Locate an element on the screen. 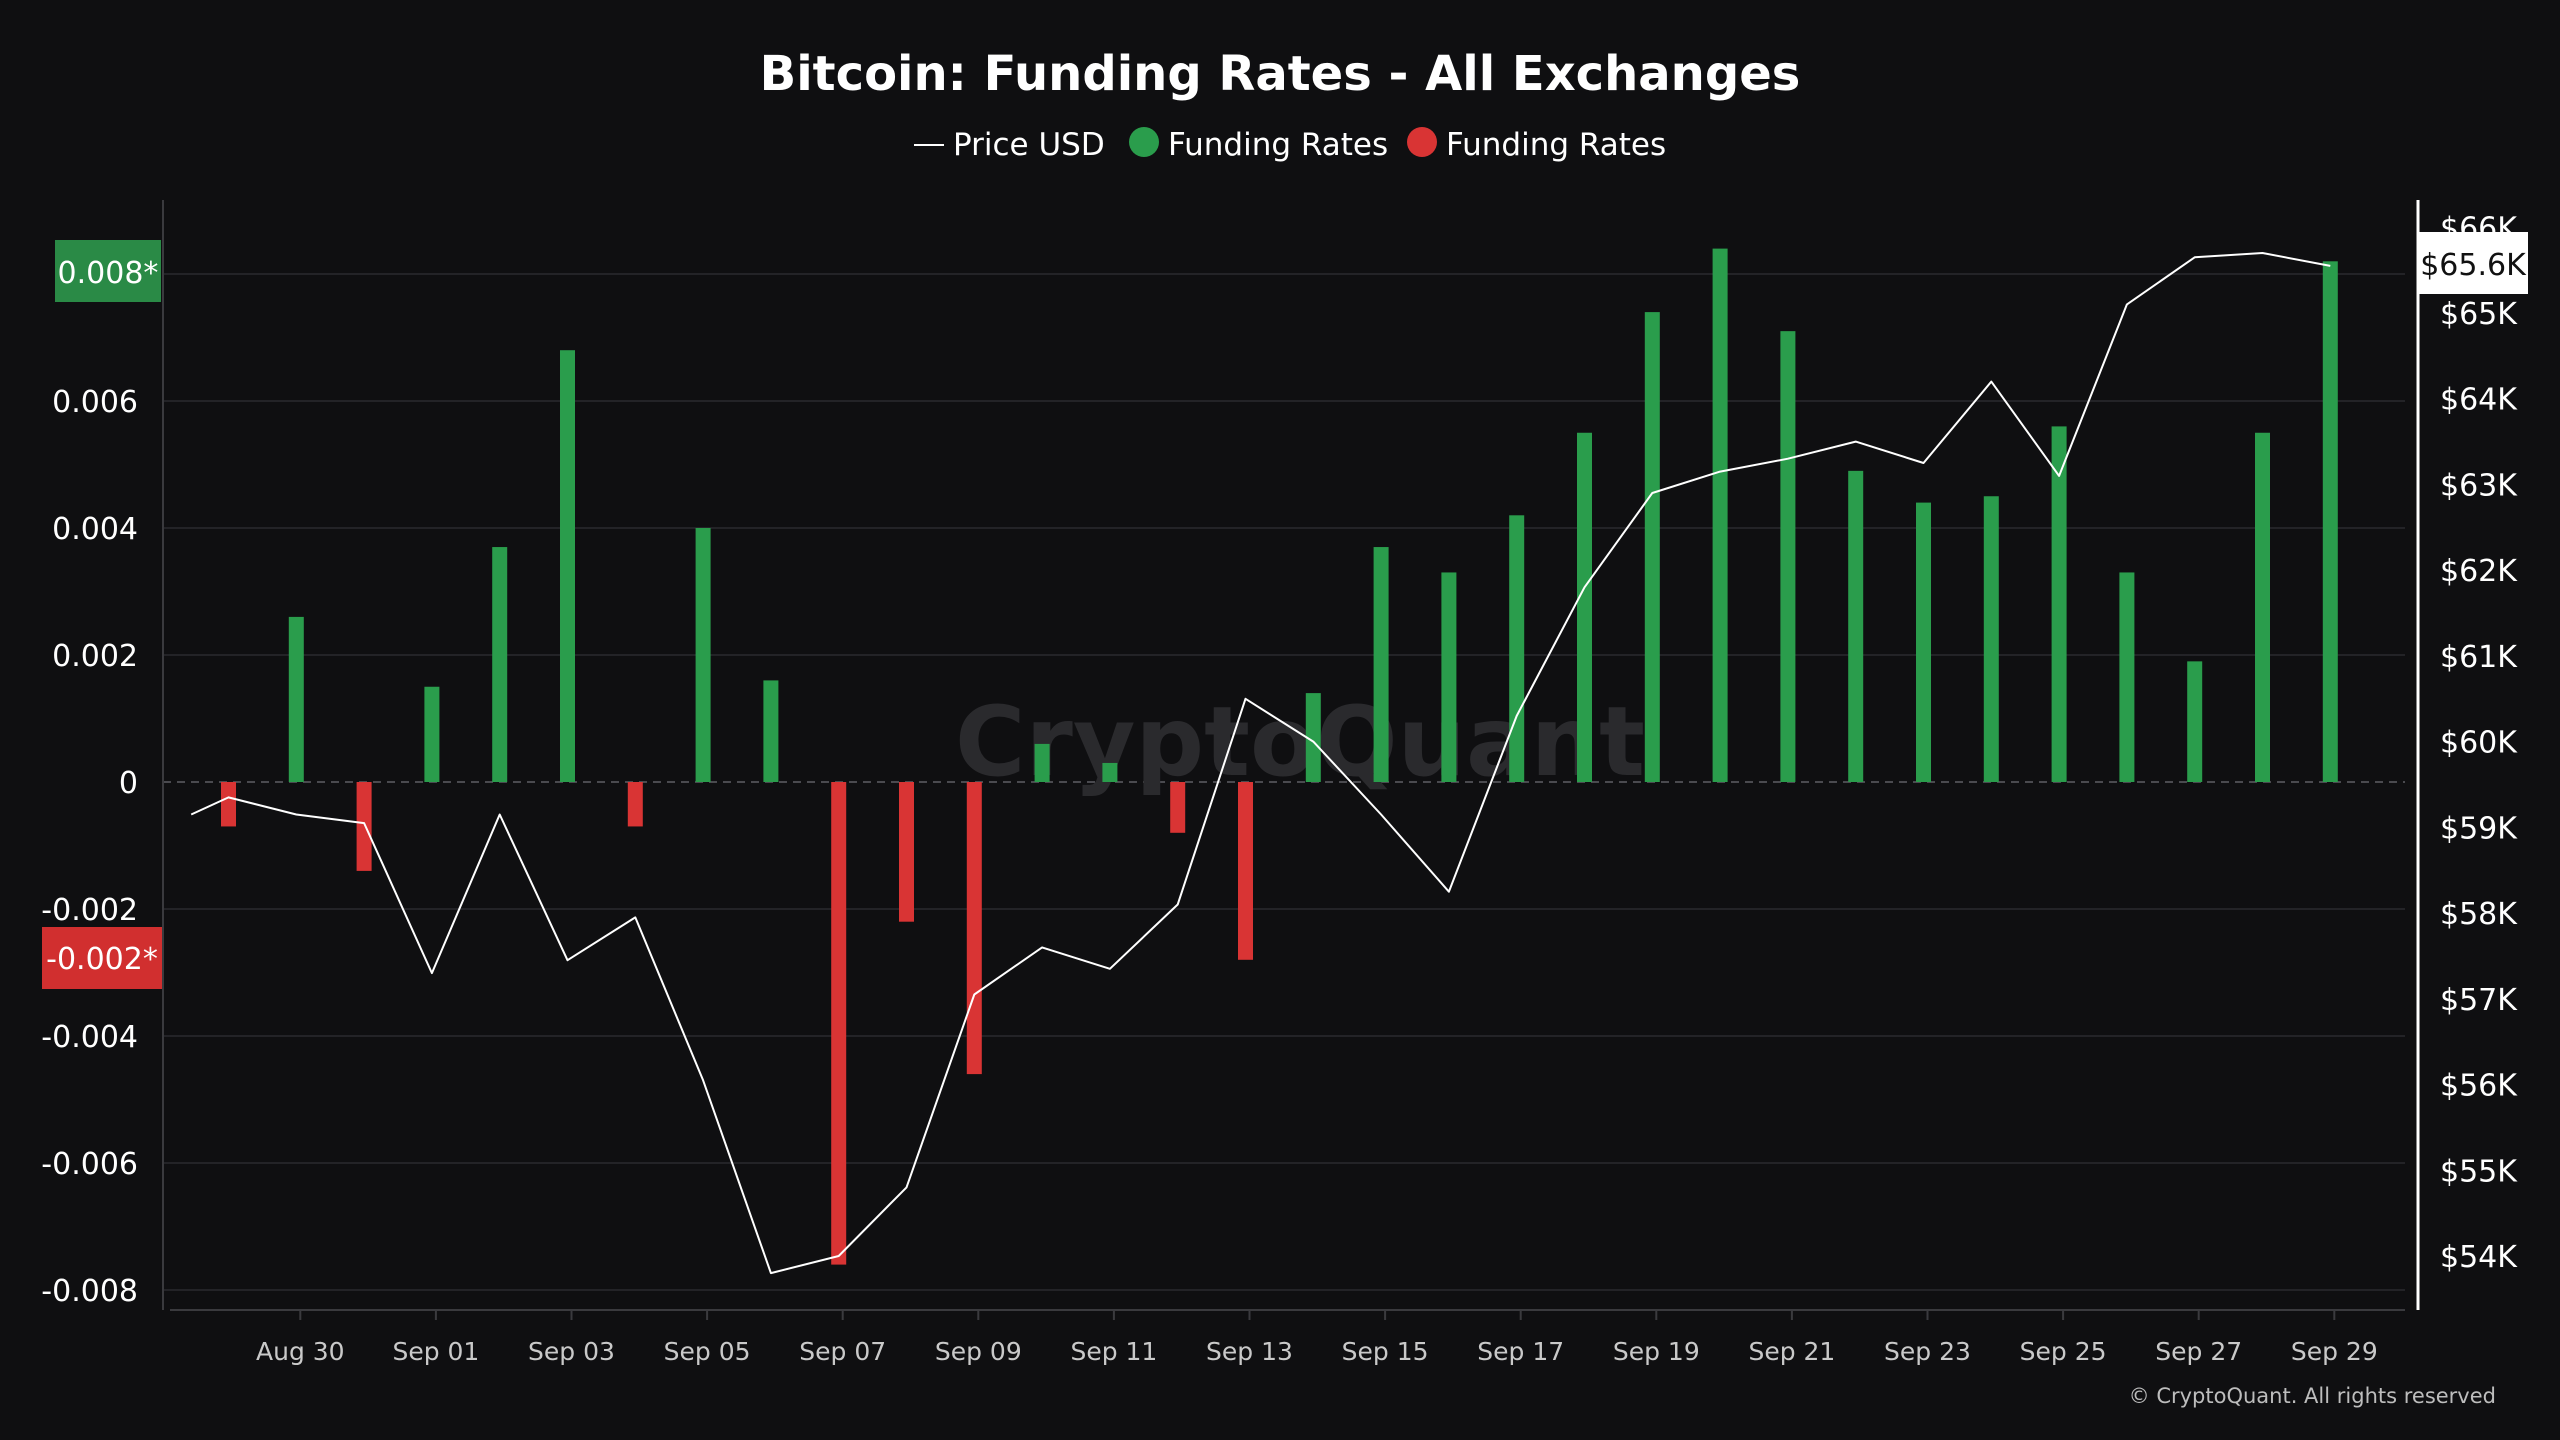 The width and height of the screenshot is (2560, 1440). right-price-badge-label: $65.6K is located at coordinates (2473, 265).